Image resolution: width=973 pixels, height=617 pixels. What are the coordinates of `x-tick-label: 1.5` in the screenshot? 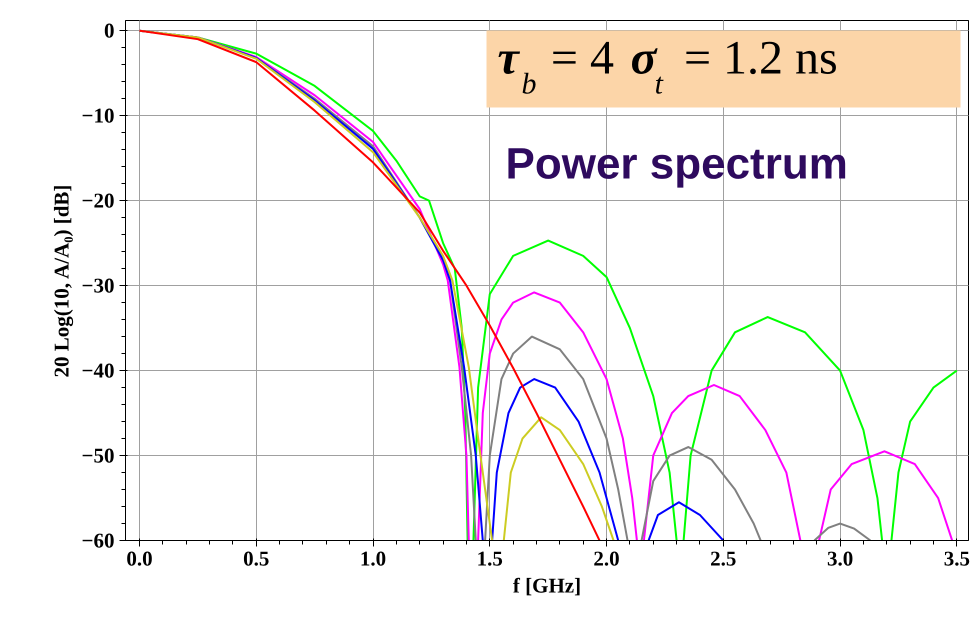 It's located at (489, 558).